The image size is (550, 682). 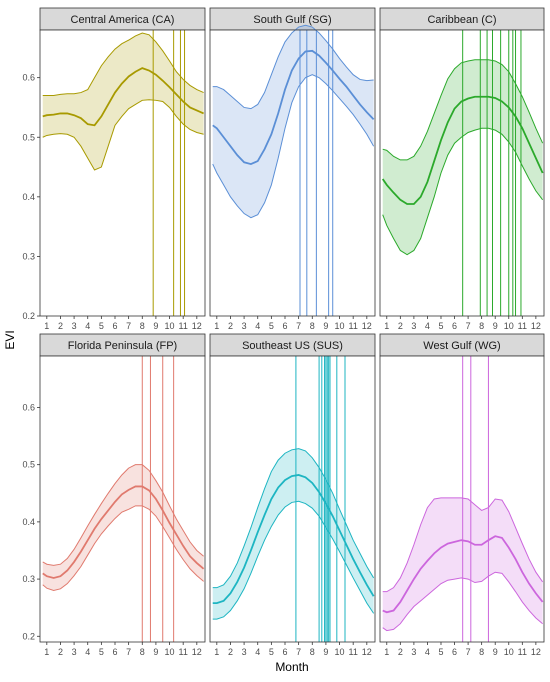 What do you see at coordinates (461, 20) in the screenshot?
I see `panel-title: Caribbean (C)` at bounding box center [461, 20].